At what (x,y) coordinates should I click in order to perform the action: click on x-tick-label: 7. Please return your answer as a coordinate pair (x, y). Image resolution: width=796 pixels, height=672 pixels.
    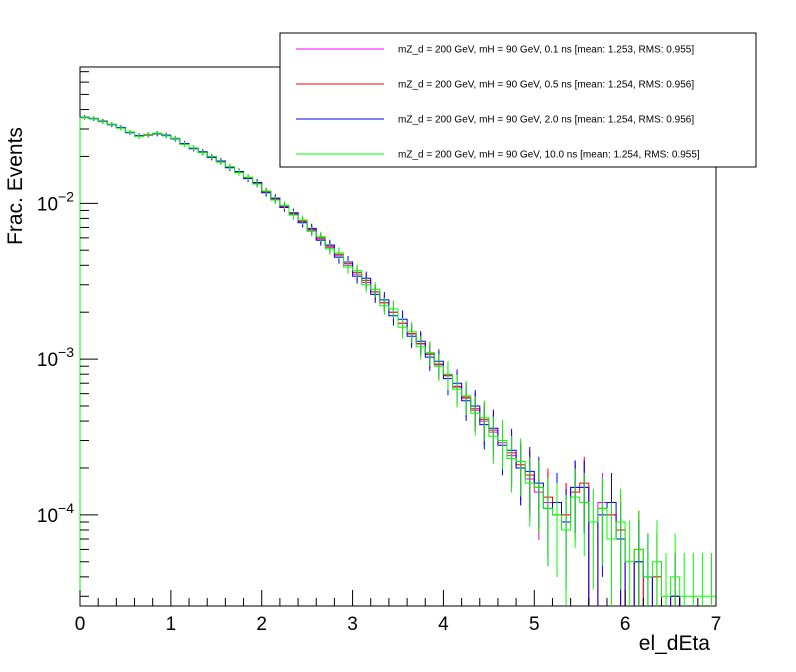
    Looking at the image, I should click on (716, 624).